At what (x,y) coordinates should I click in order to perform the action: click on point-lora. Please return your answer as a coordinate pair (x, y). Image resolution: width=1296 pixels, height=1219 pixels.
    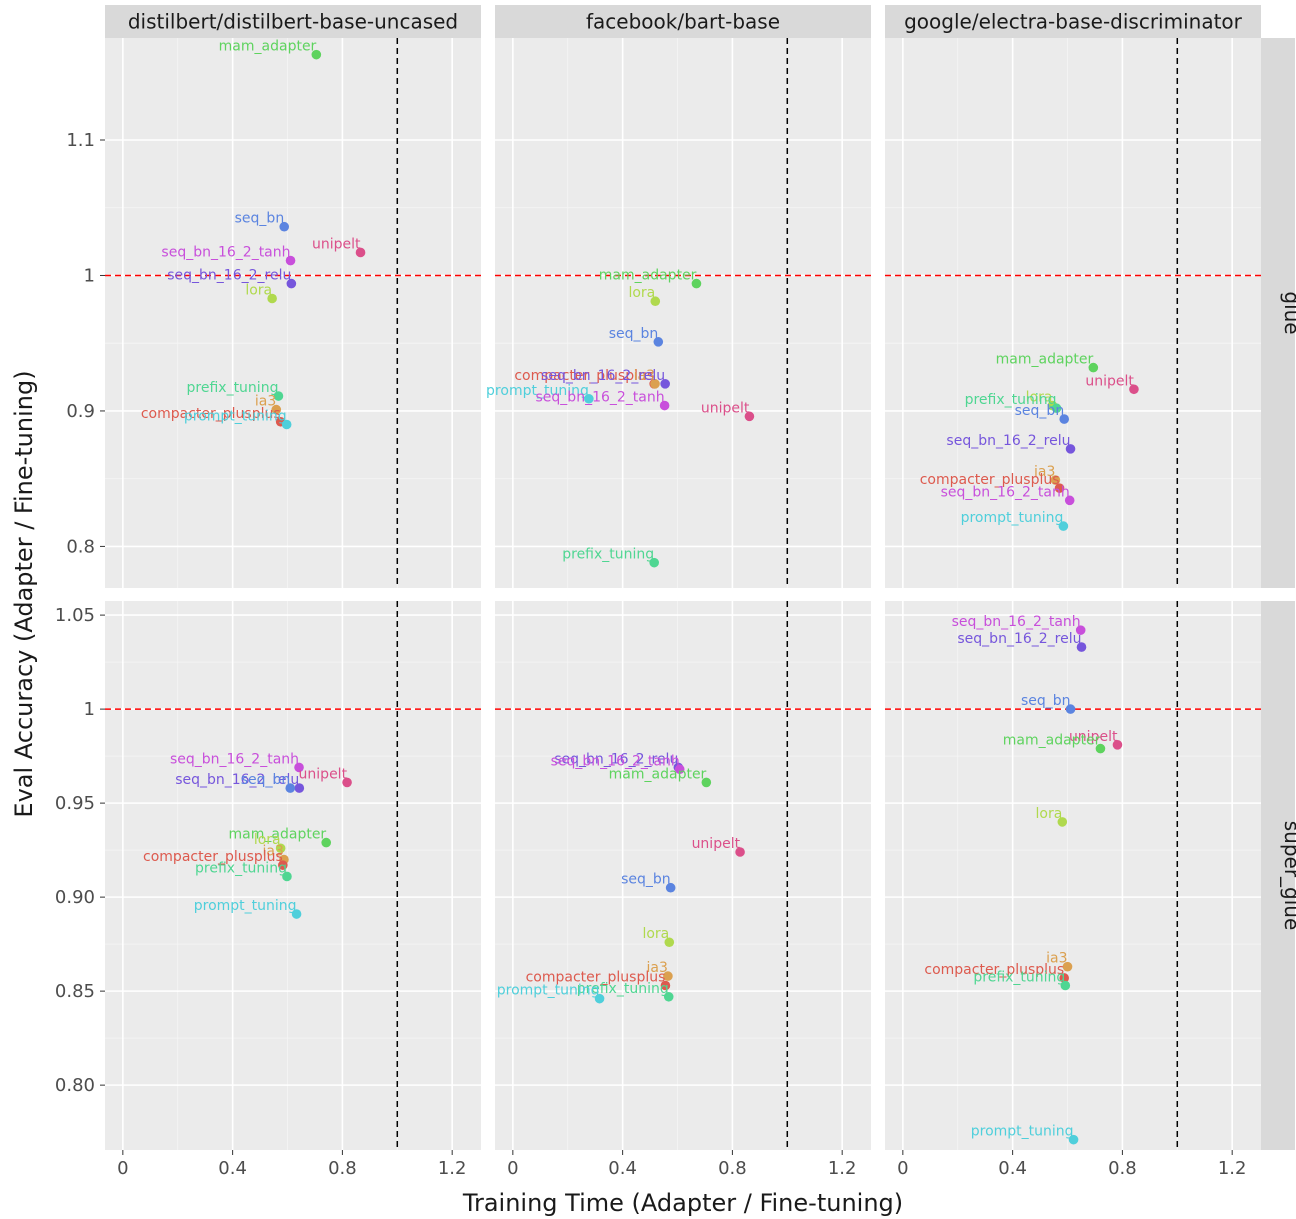
    Looking at the image, I should click on (280, 848).